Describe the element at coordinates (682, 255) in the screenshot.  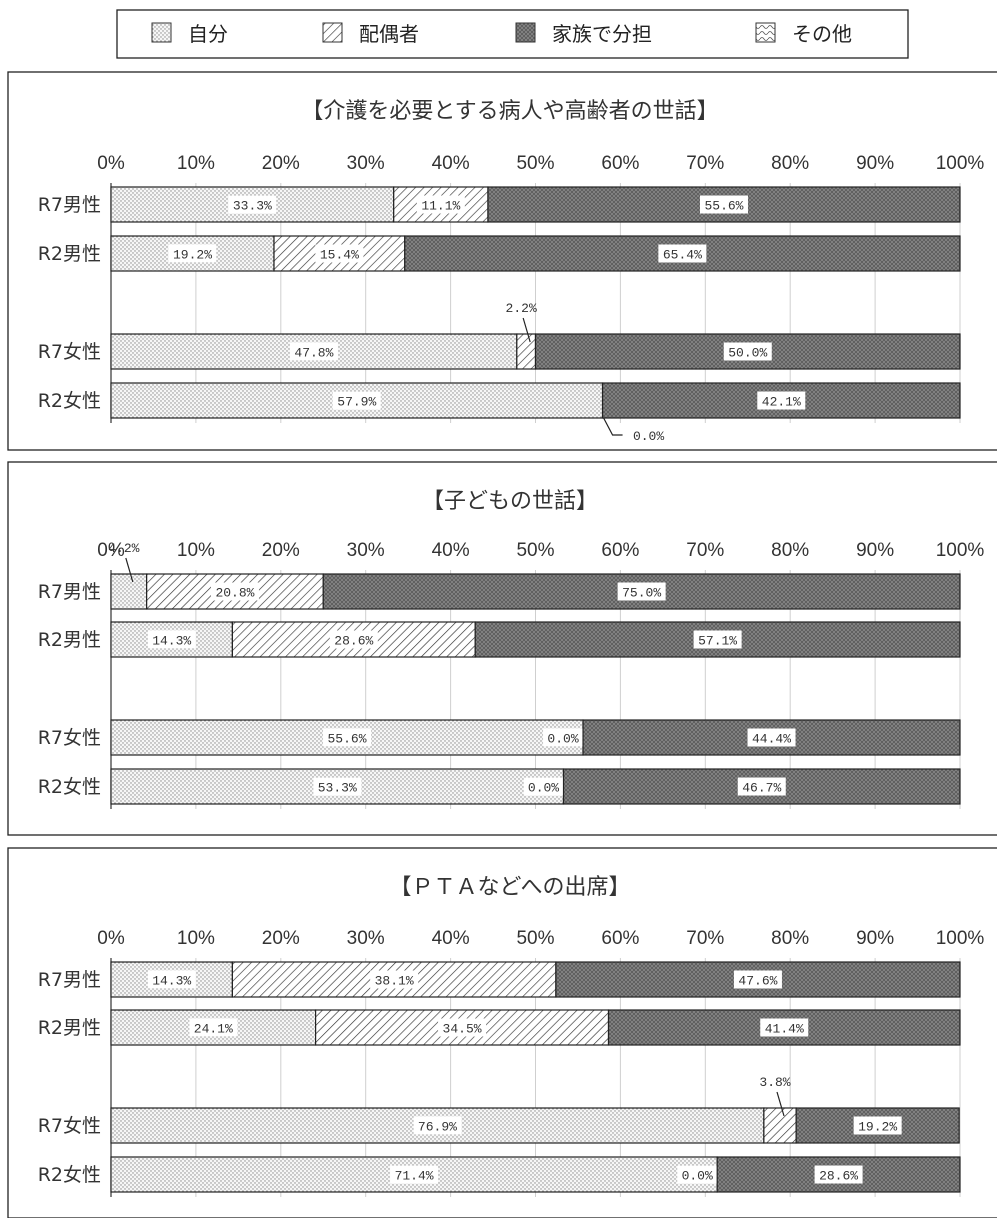
I see `data-label: 65.4%` at that location.